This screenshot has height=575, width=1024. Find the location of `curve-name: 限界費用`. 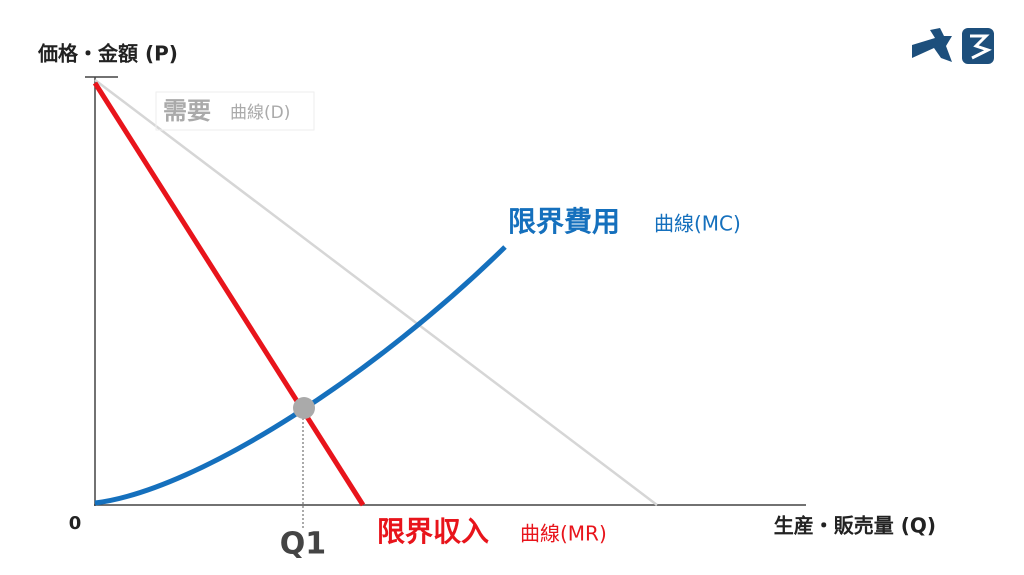

curve-name: 限界費用 is located at coordinates (564, 221).